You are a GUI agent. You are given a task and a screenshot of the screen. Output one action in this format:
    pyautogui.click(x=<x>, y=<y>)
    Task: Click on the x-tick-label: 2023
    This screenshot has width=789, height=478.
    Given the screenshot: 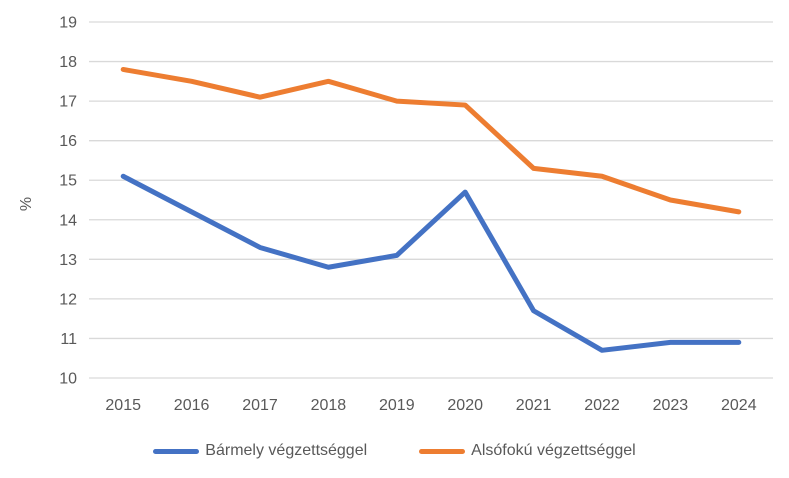 What is the action you would take?
    pyautogui.click(x=671, y=405)
    